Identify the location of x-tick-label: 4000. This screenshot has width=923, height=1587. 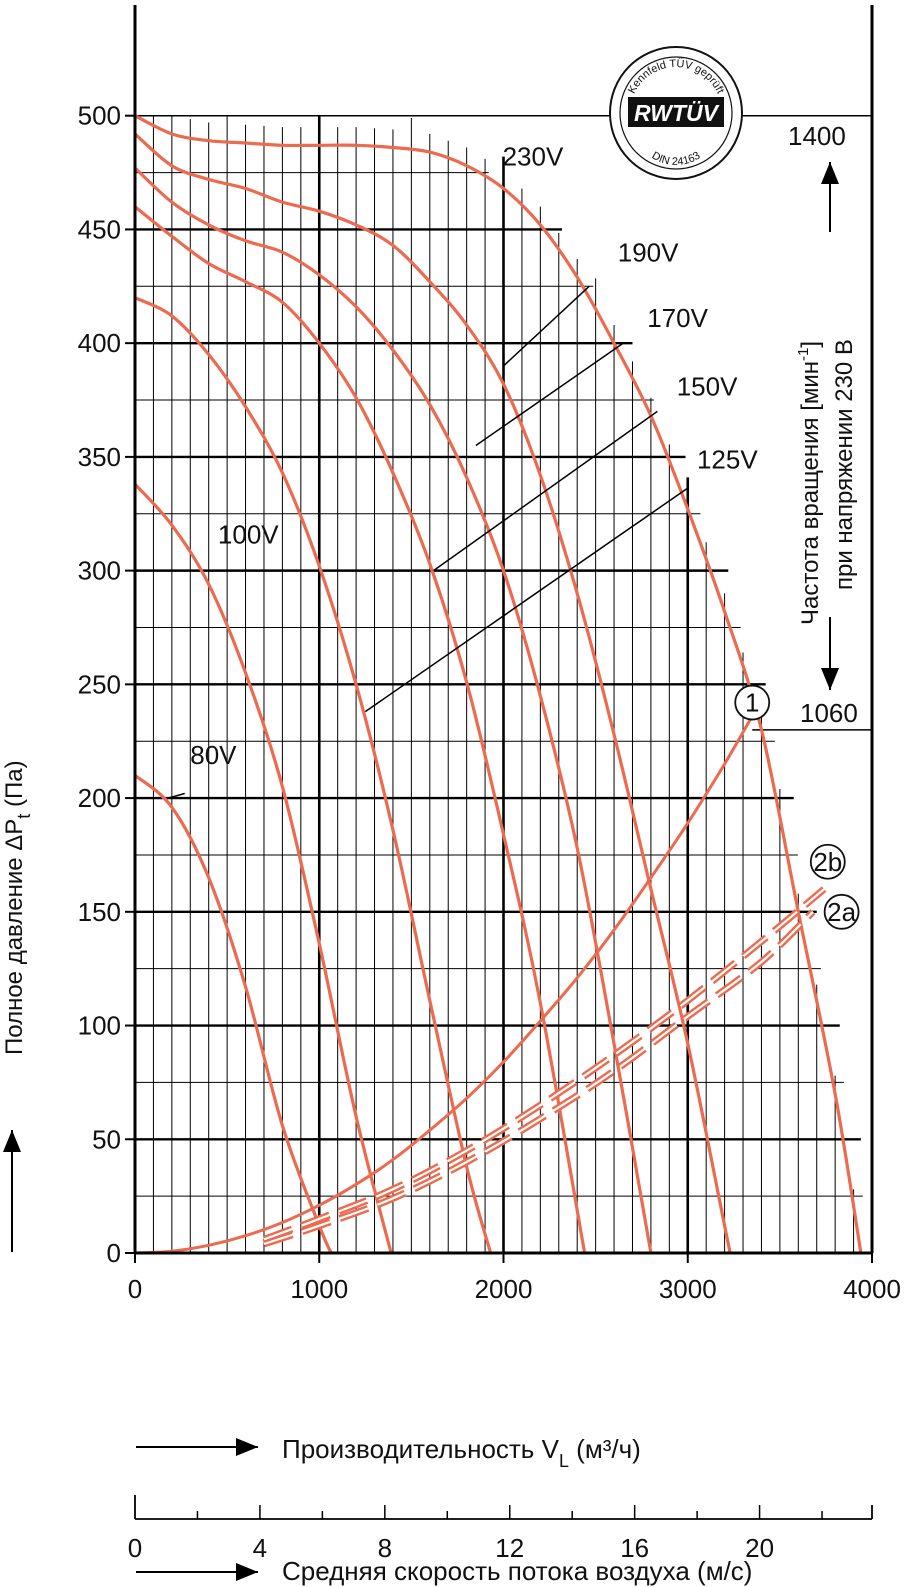
(872, 1289).